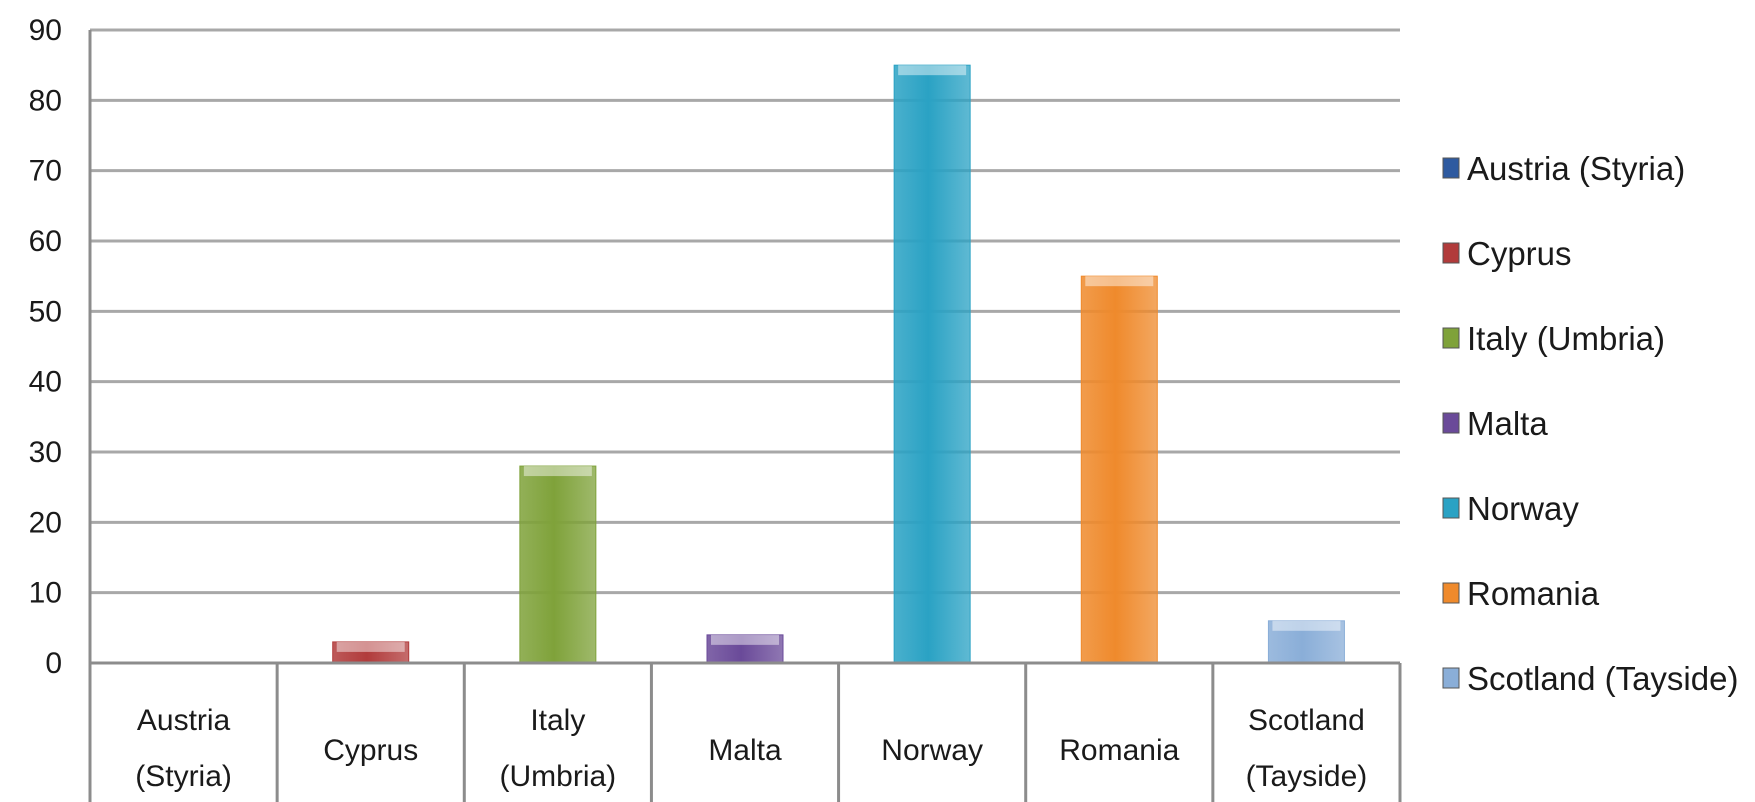 This screenshot has width=1755, height=802. I want to click on legend-swatch-norway, so click(1451, 508).